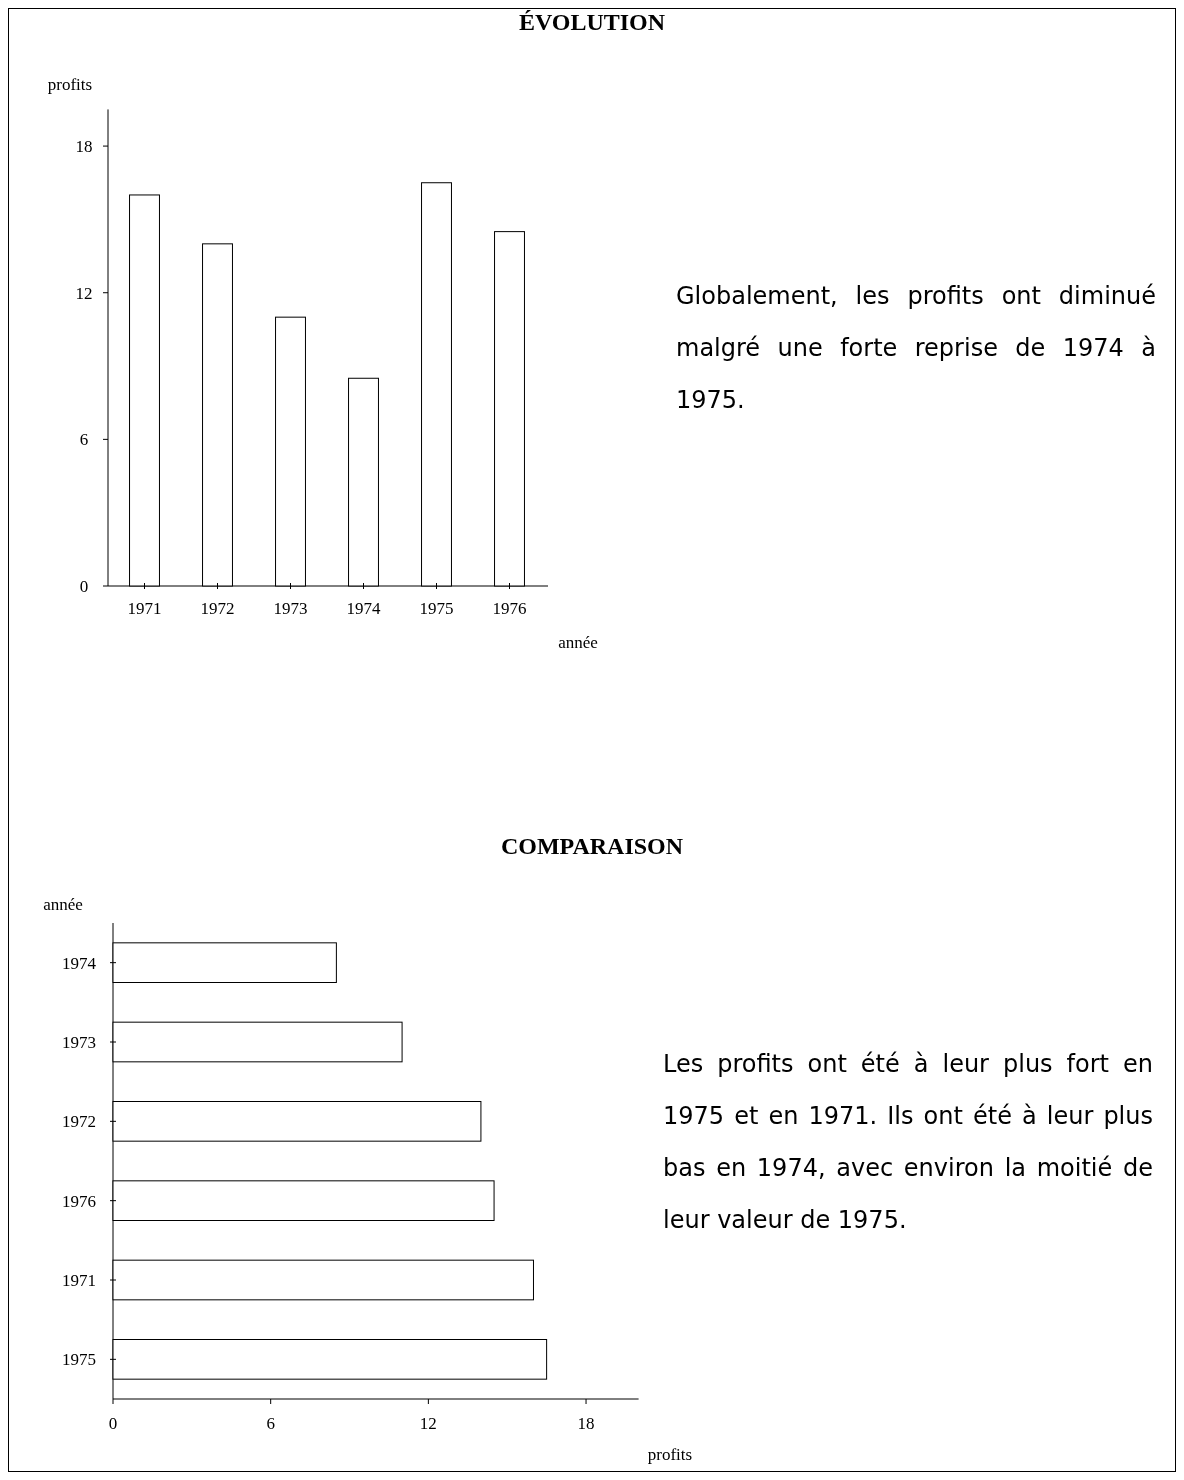 Image resolution: width=1184 pixels, height=1480 pixels. Describe the element at coordinates (270, 1423) in the screenshot. I see `x-tick-label: 6` at that location.